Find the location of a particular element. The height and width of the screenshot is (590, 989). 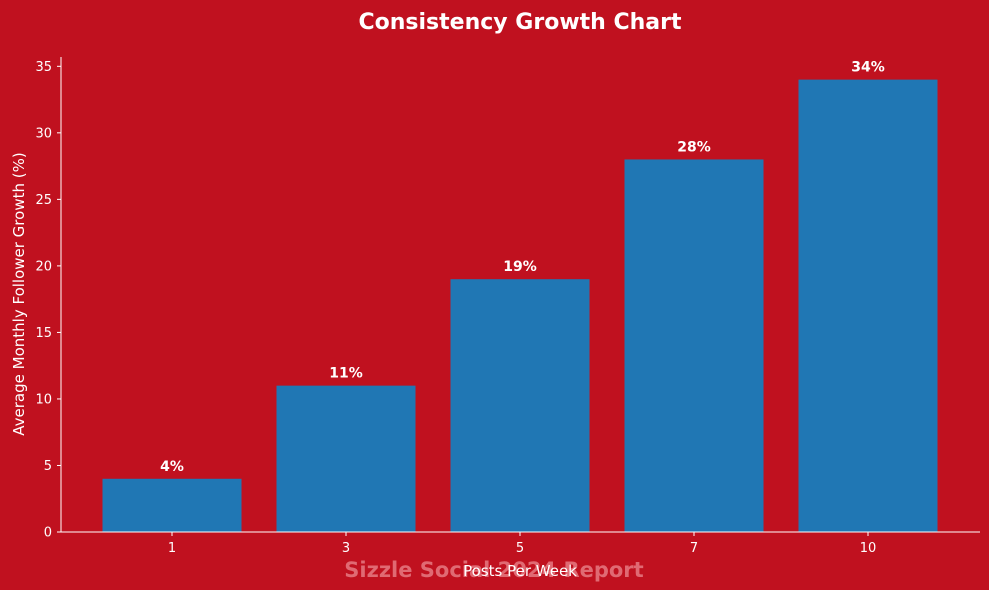

data-label-1: 4% is located at coordinates (172, 467).